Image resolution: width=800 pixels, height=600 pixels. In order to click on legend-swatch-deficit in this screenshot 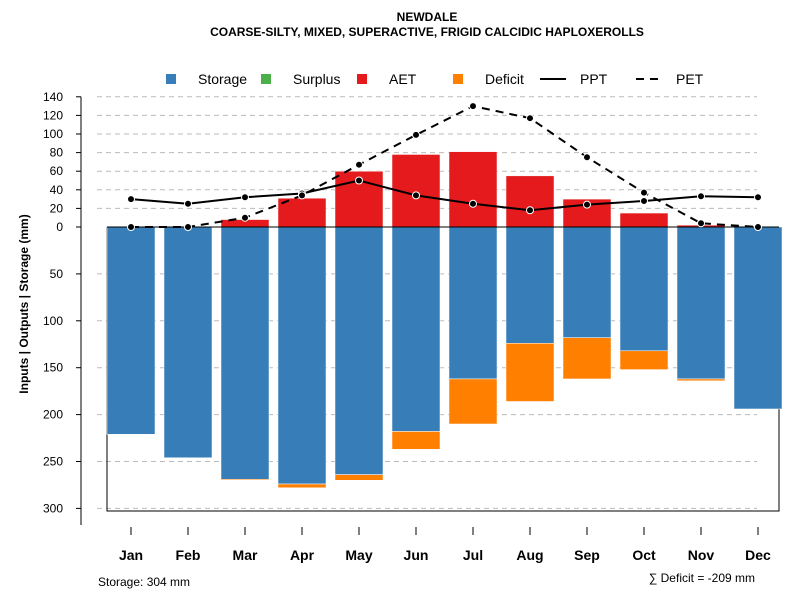, I will do `click(458, 79)`.